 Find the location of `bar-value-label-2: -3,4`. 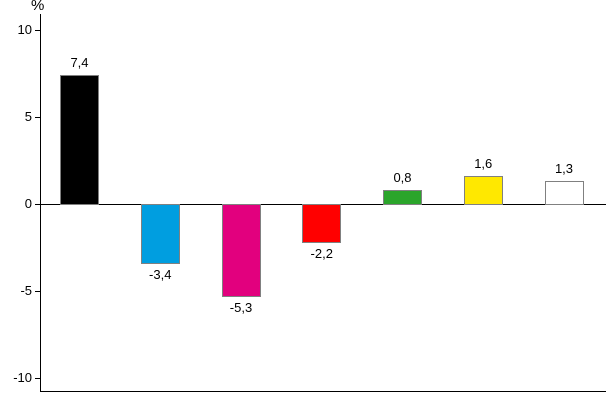

bar-value-label-2: -3,4 is located at coordinates (160, 274).